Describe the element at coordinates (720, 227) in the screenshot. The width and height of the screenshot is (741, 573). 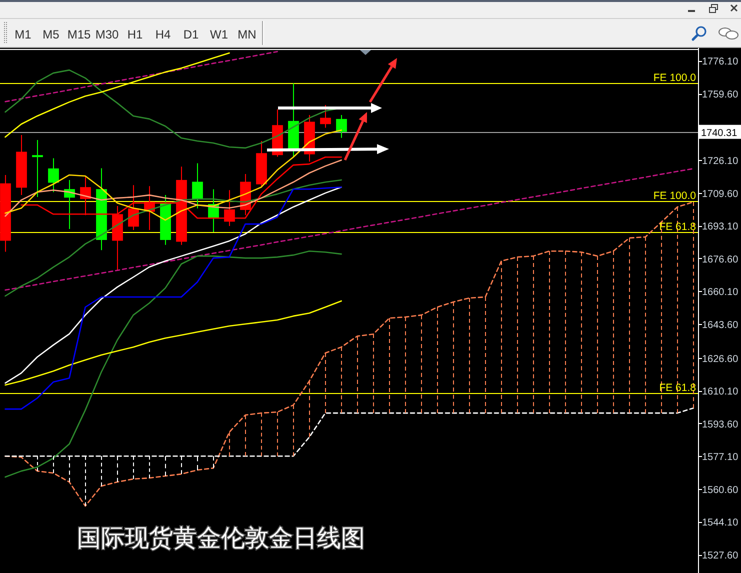
I see `y-tick-label: 1693.10` at that location.